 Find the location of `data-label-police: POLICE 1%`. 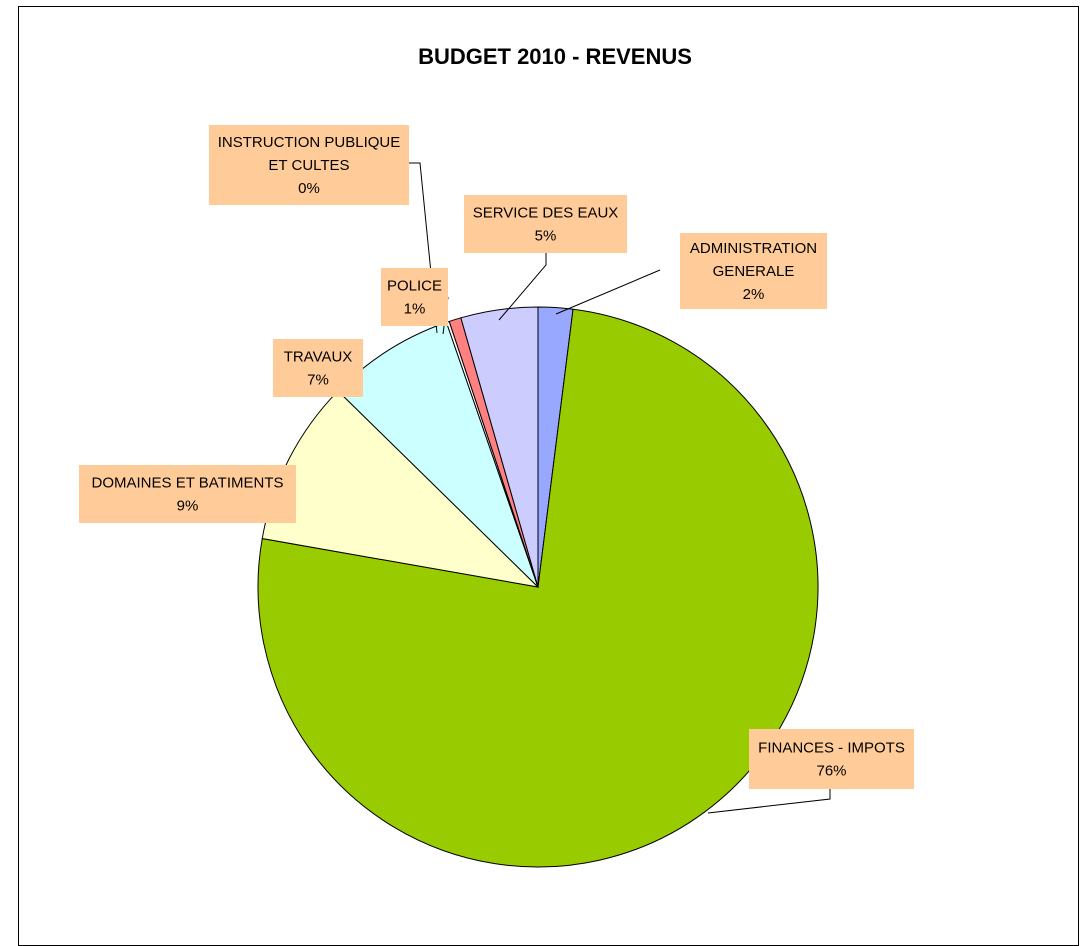

data-label-police: POLICE 1% is located at coordinates (414, 297).